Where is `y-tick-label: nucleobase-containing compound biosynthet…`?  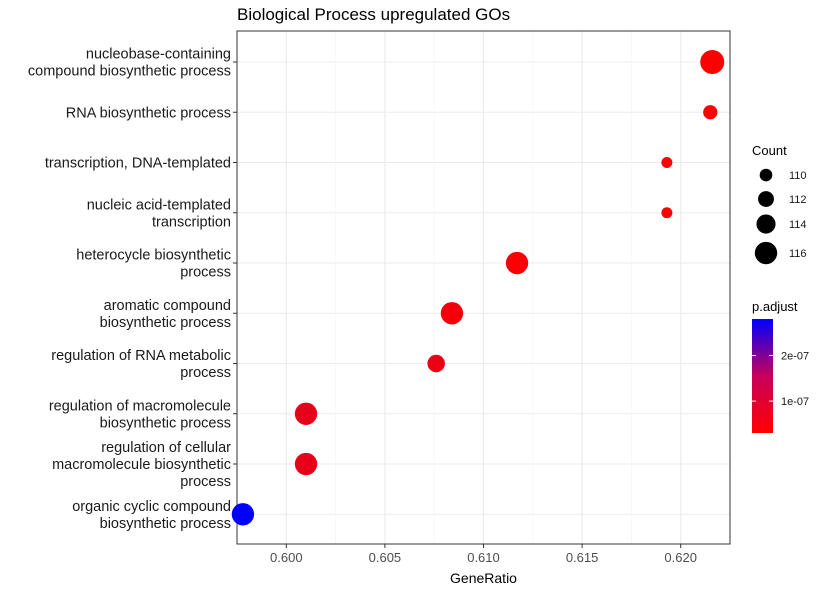
y-tick-label: nucleobase-containing compound biosynthet… is located at coordinates (129, 63).